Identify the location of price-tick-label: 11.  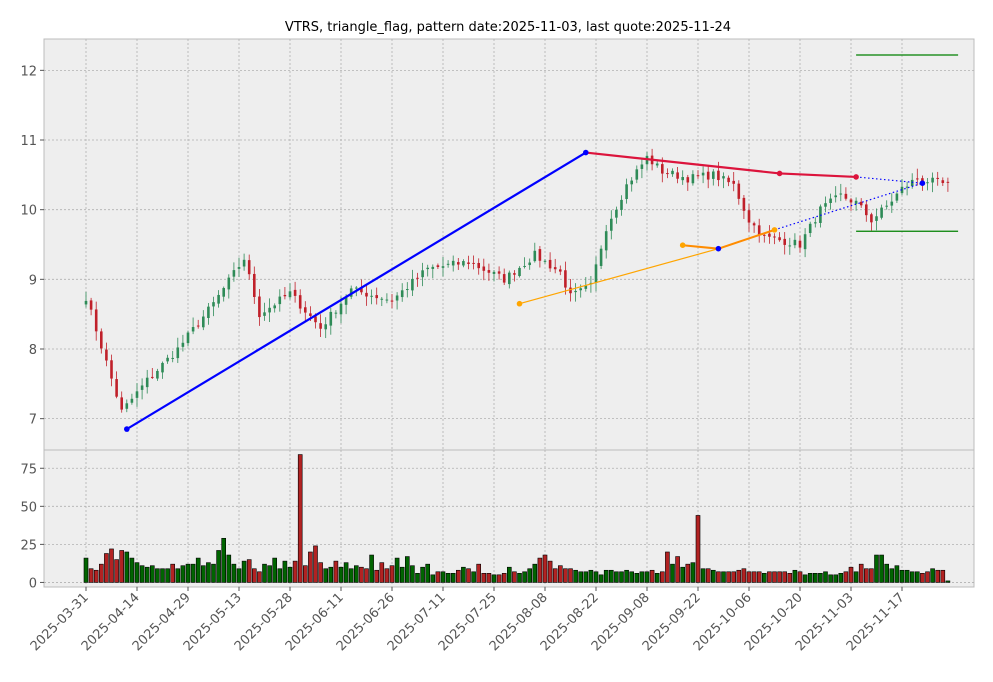
(28, 141).